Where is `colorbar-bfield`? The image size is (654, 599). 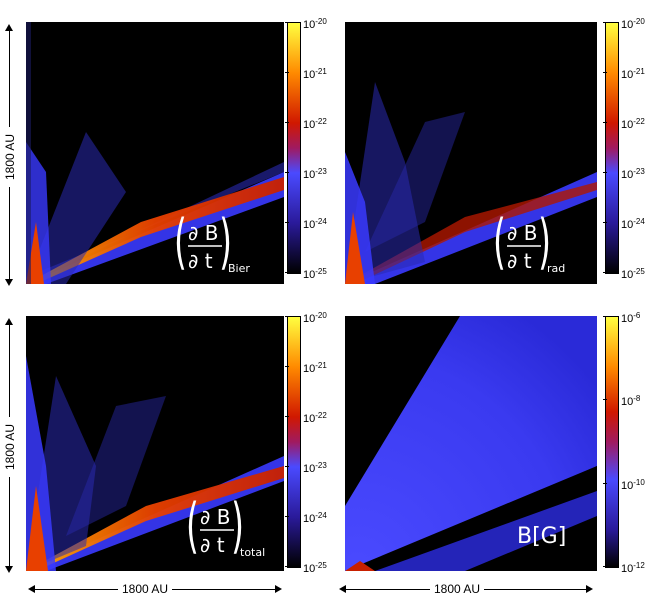 colorbar-bfield is located at coordinates (612, 442).